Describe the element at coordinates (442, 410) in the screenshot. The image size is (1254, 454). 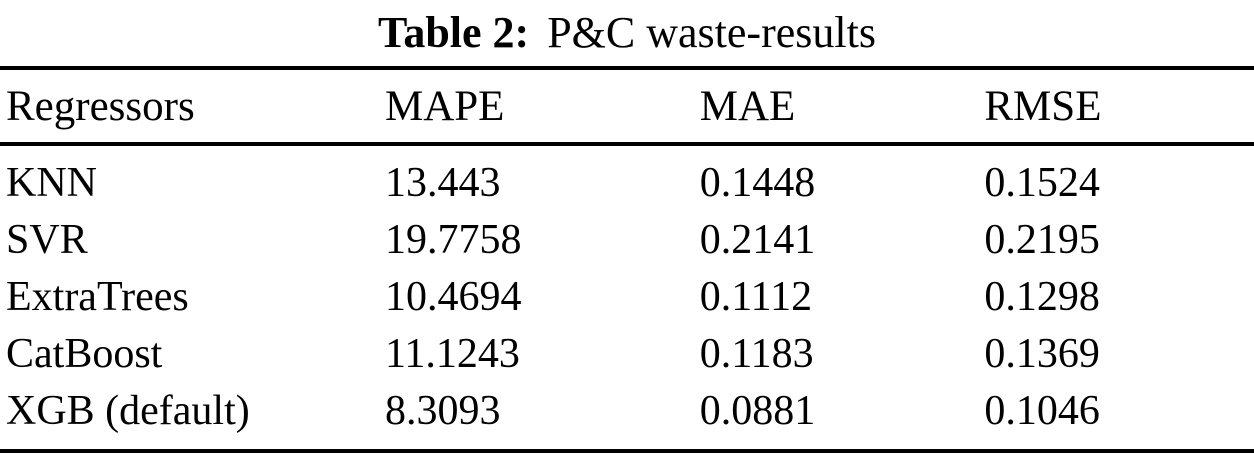
I see `mape-value-cell: 8.3093` at that location.